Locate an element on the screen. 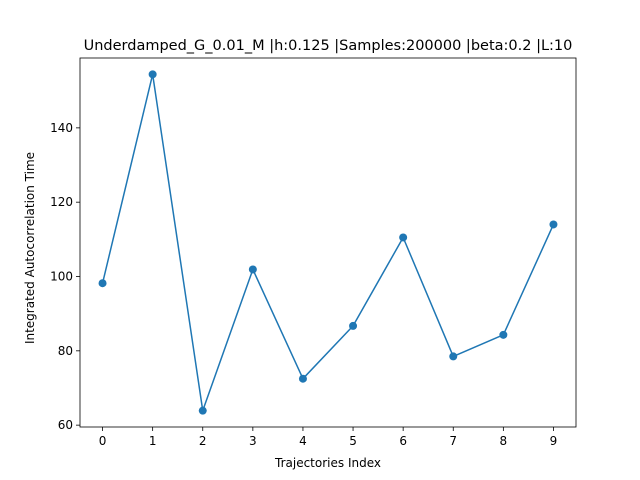 The image size is (640, 480). x-axis-label: Trajectories Index is located at coordinates (327, 463).